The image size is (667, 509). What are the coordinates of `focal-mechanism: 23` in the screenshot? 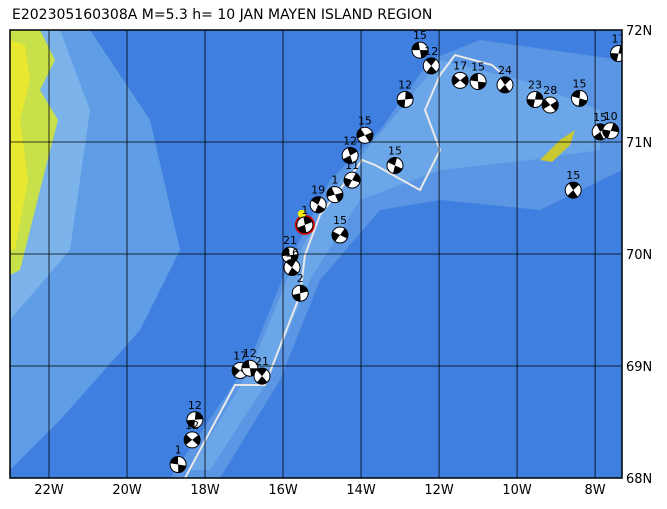 It's located at (535, 93).